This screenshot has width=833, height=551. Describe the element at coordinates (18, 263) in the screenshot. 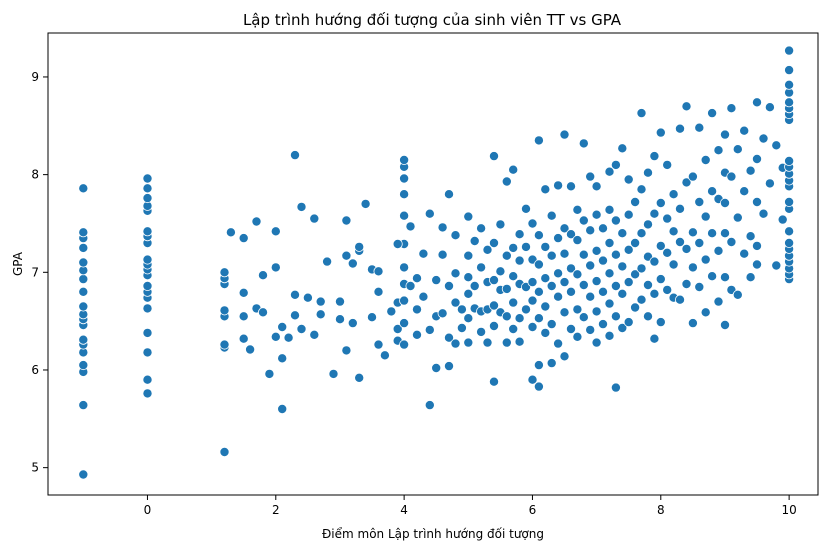

I see `y-axis-label: GPA` at that location.